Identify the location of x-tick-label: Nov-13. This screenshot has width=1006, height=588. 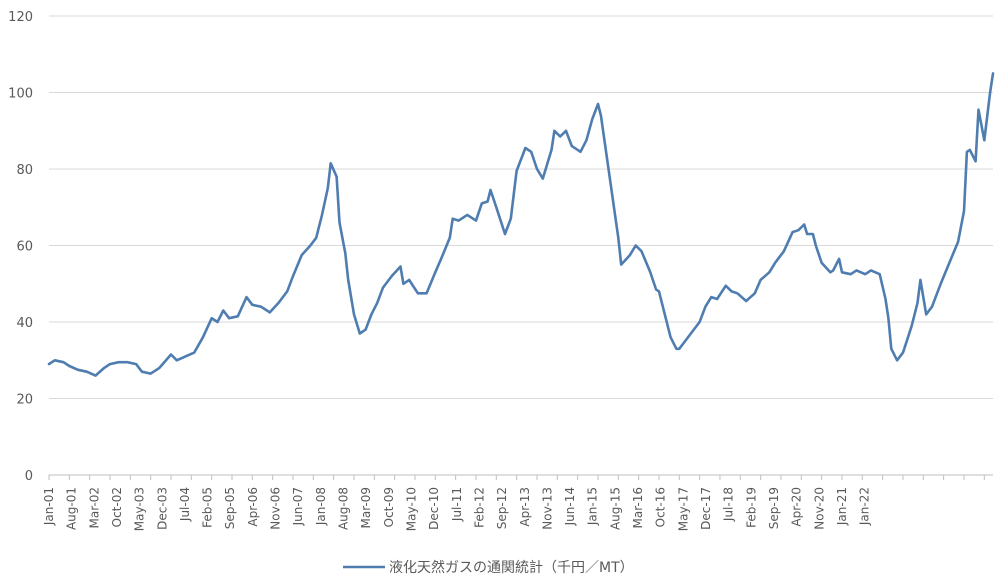
(547, 508).